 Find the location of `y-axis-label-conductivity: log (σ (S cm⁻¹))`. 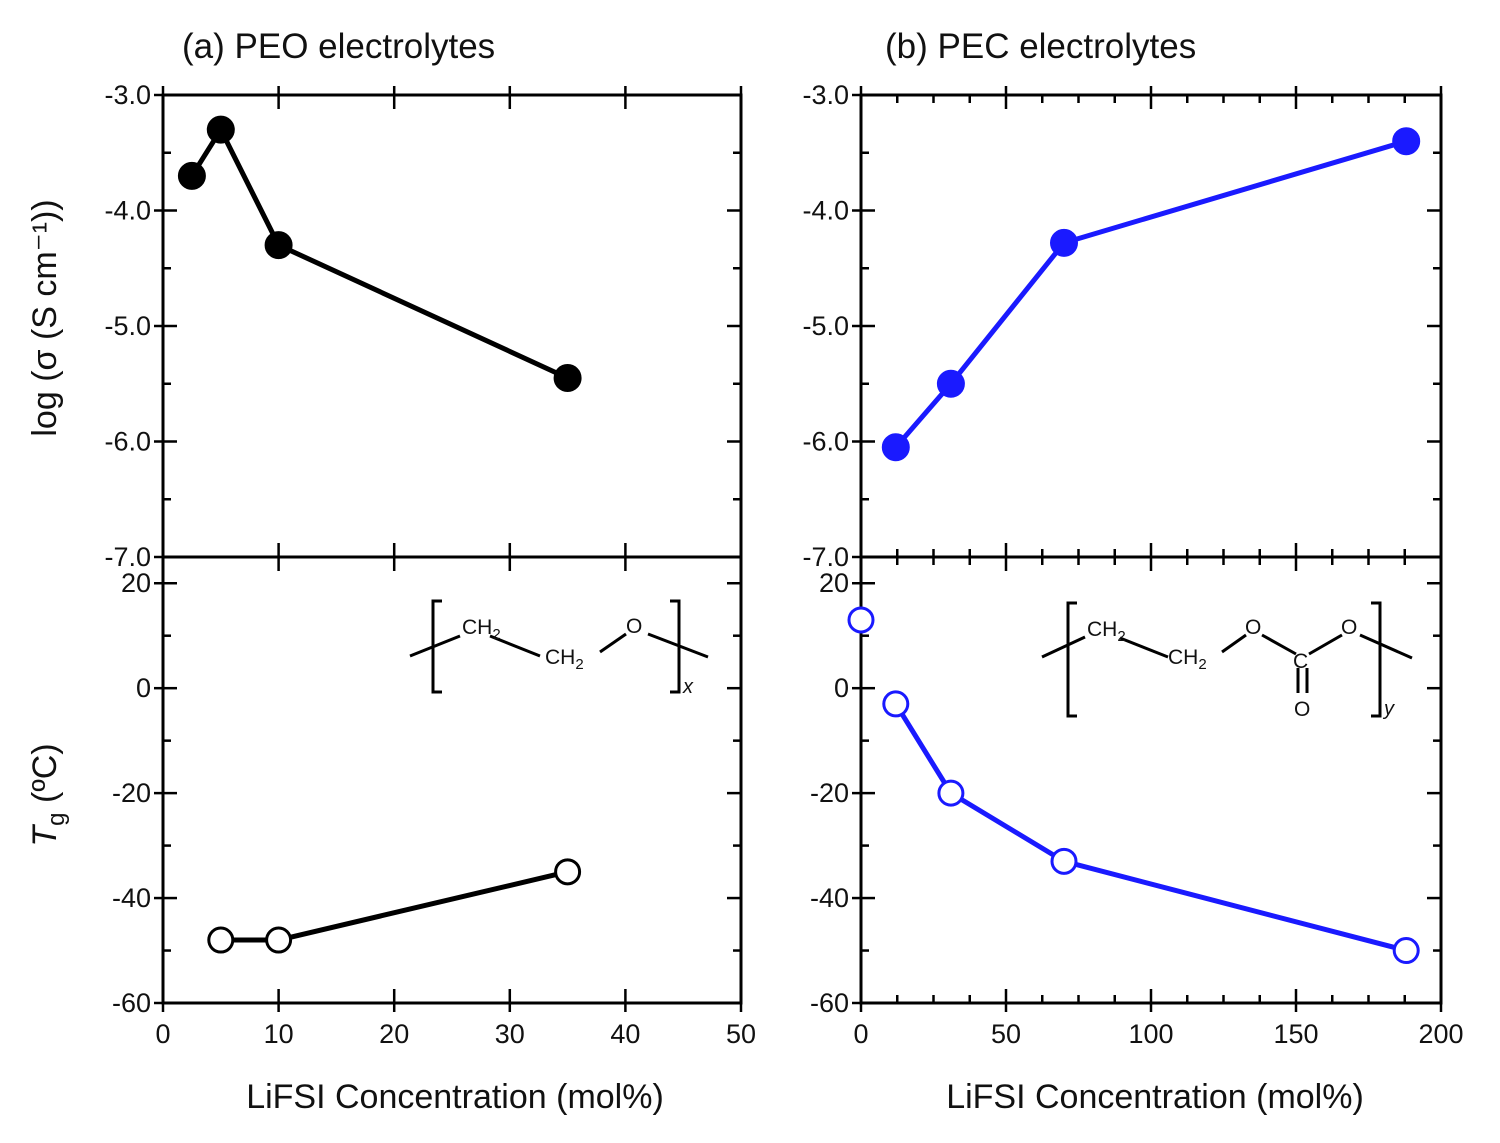

y-axis-label-conductivity: log (σ (S cm⁻¹)) is located at coordinates (45, 317).